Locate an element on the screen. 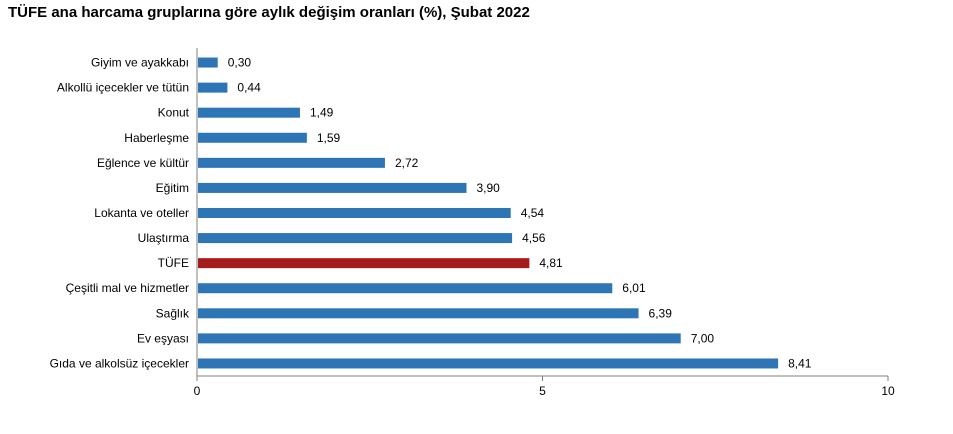  category-label: TÜFE is located at coordinates (173, 263).